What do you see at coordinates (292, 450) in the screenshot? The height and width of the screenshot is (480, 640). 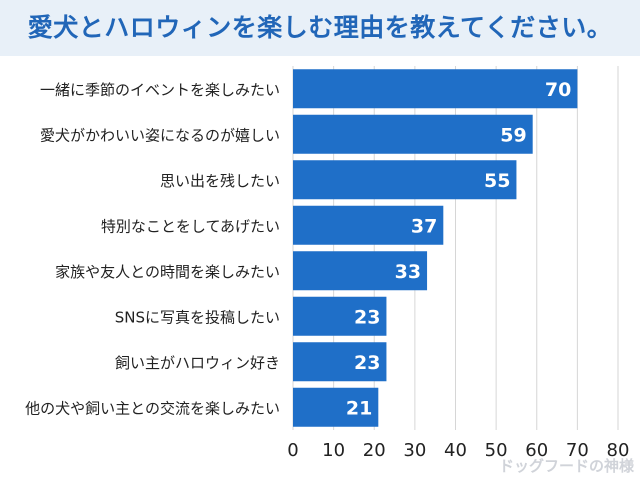 I see `x-tick-label: 0` at bounding box center [292, 450].